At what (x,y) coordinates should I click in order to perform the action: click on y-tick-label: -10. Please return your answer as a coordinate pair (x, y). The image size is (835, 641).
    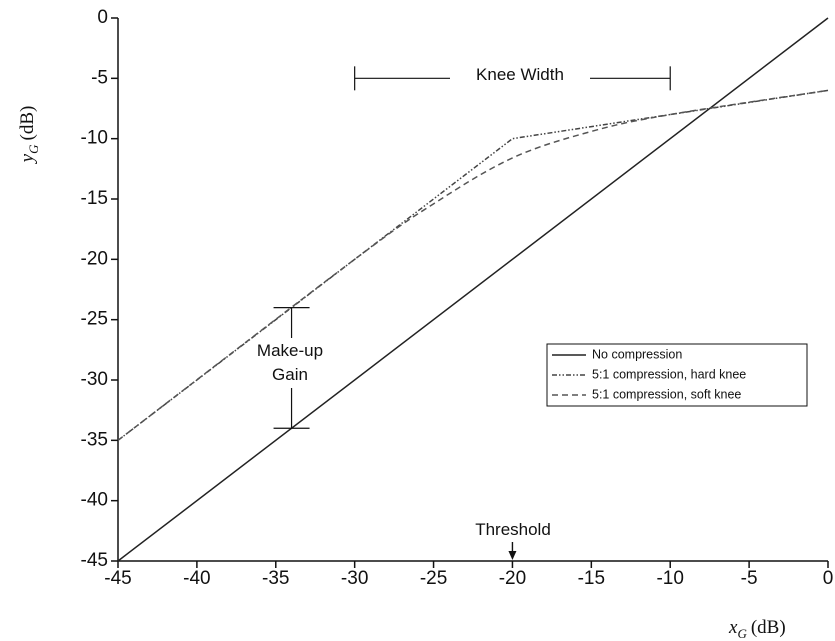
    Looking at the image, I should click on (94, 138).